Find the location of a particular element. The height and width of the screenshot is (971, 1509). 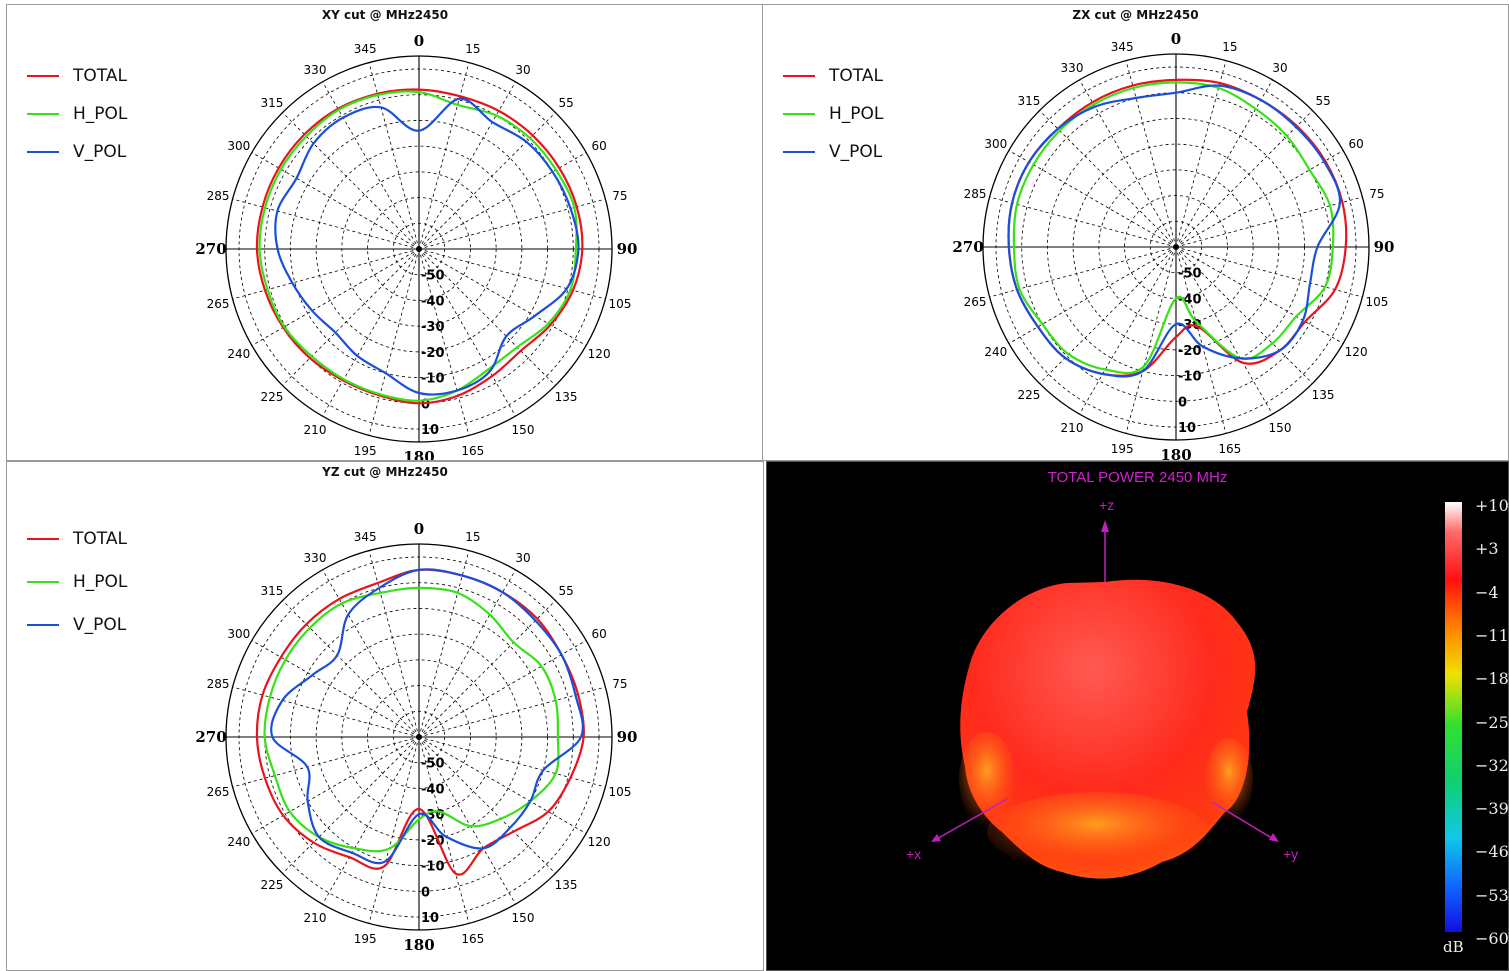

angle-tick-label: 330 is located at coordinates (315, 558).